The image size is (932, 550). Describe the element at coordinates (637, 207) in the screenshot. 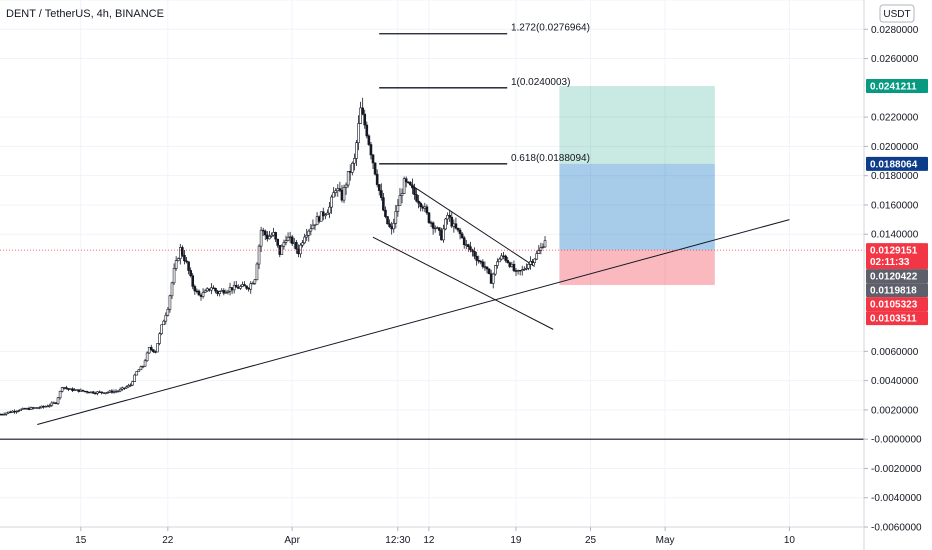

I see `mid-zone` at that location.